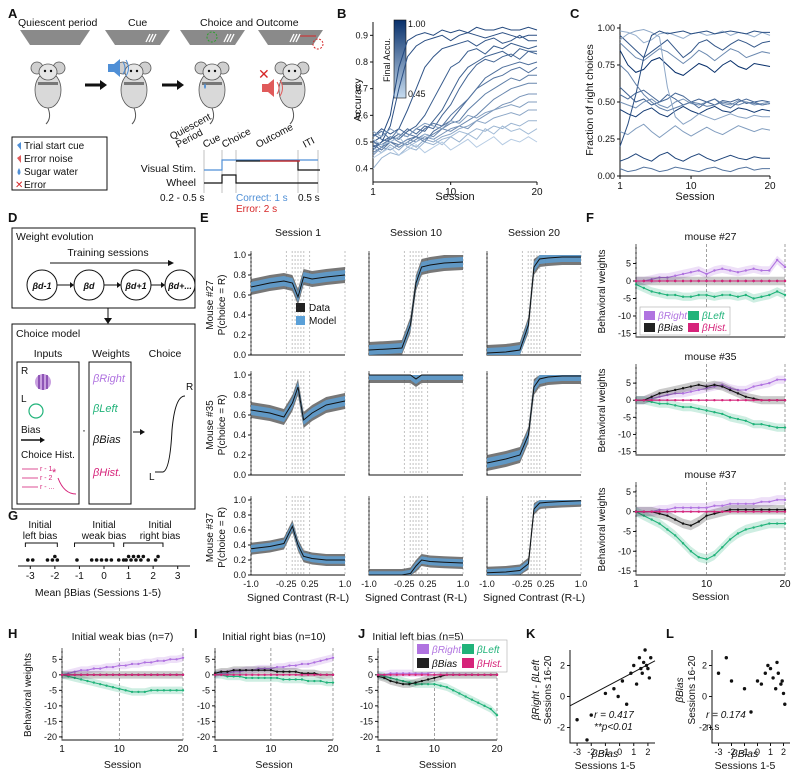  What do you see at coordinates (710, 535) in the screenshot?
I see `f2-left-band` at bounding box center [710, 535].